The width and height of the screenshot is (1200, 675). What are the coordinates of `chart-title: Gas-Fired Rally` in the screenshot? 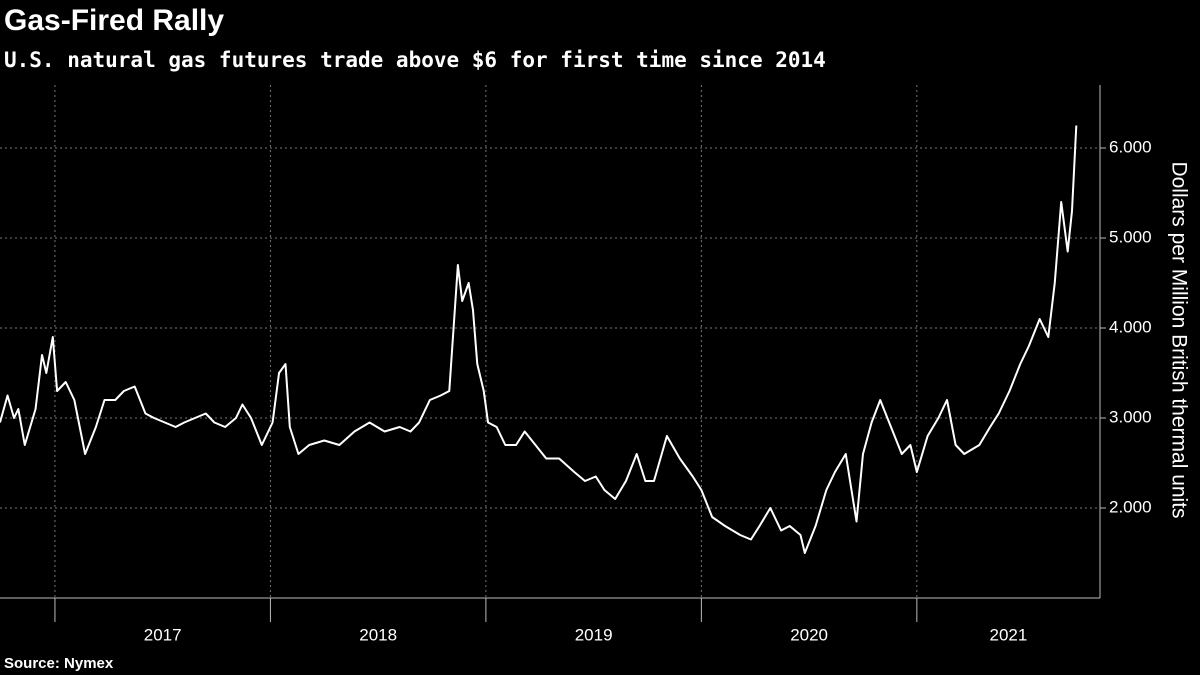 It's located at (114, 20).